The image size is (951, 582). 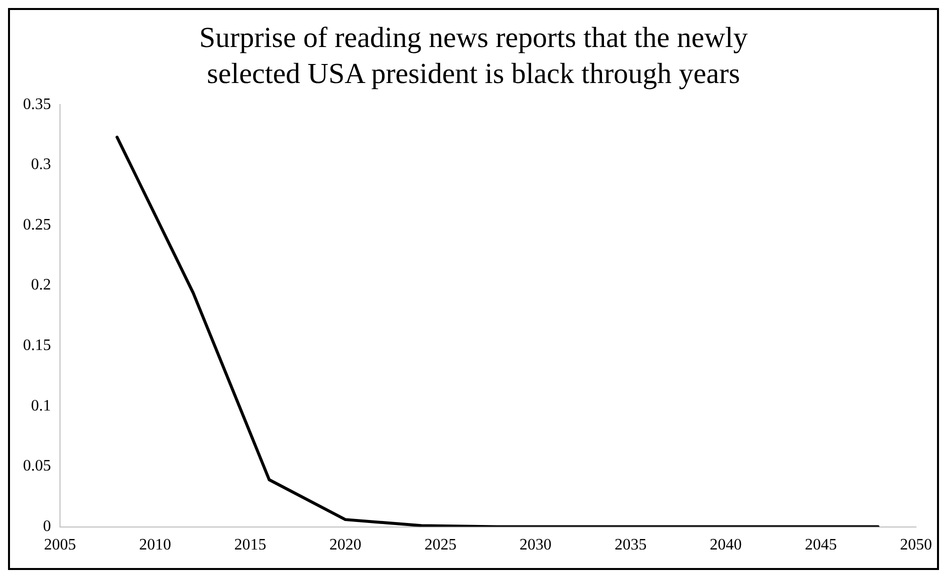 I want to click on chart-title: Surprise of reading news reports that the newly selected USA president is black through years, so click(x=473, y=56).